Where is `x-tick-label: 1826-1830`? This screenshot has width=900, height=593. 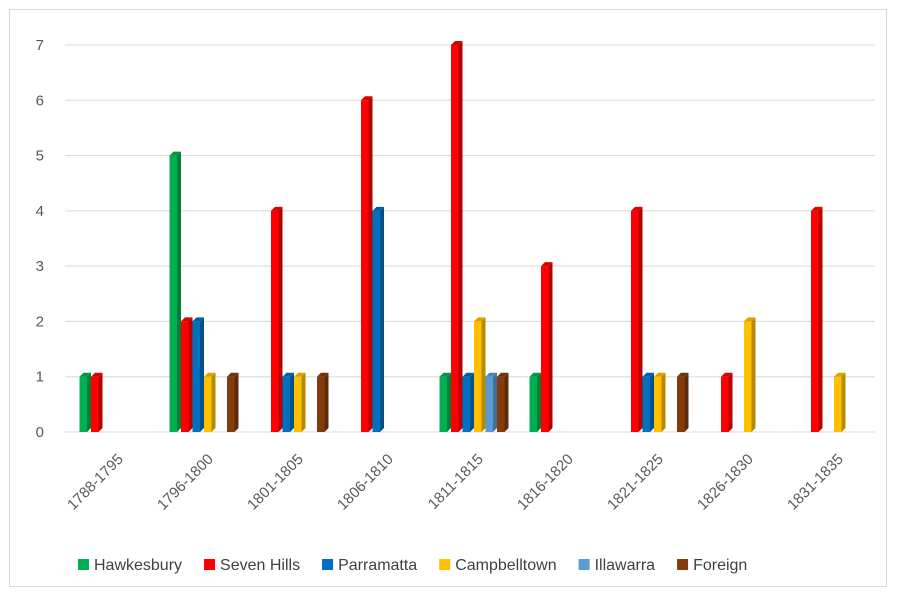 x-tick-label: 1826-1830 is located at coordinates (725, 482).